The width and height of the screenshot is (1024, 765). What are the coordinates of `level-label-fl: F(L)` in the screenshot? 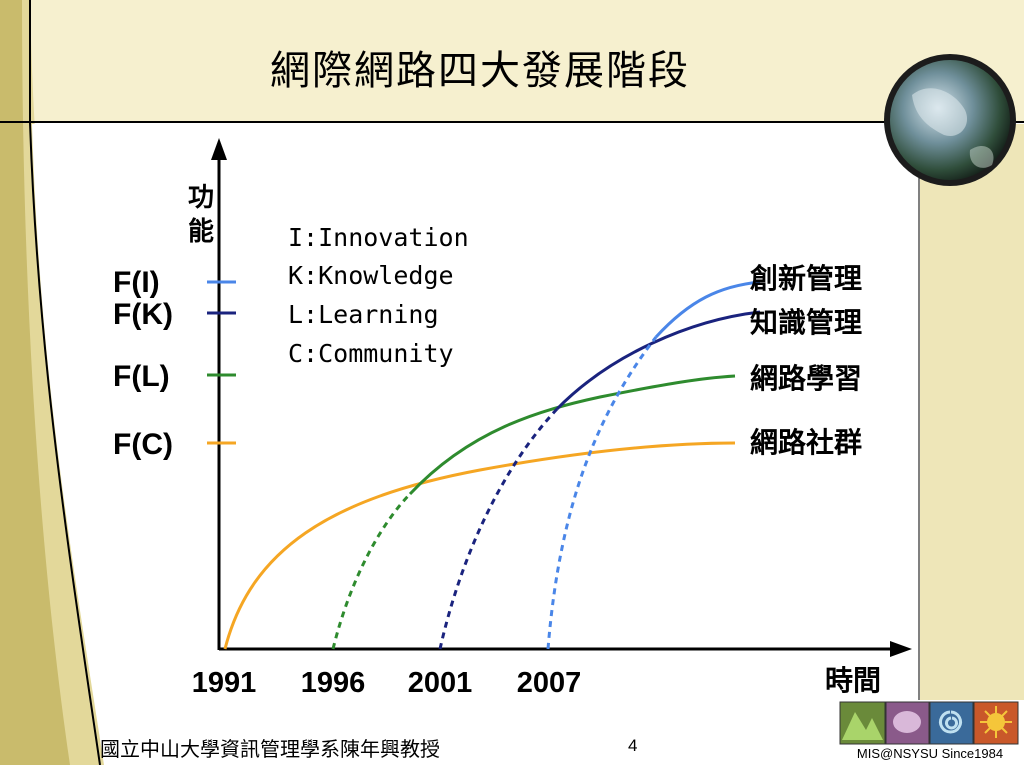 It's located at (141, 376).